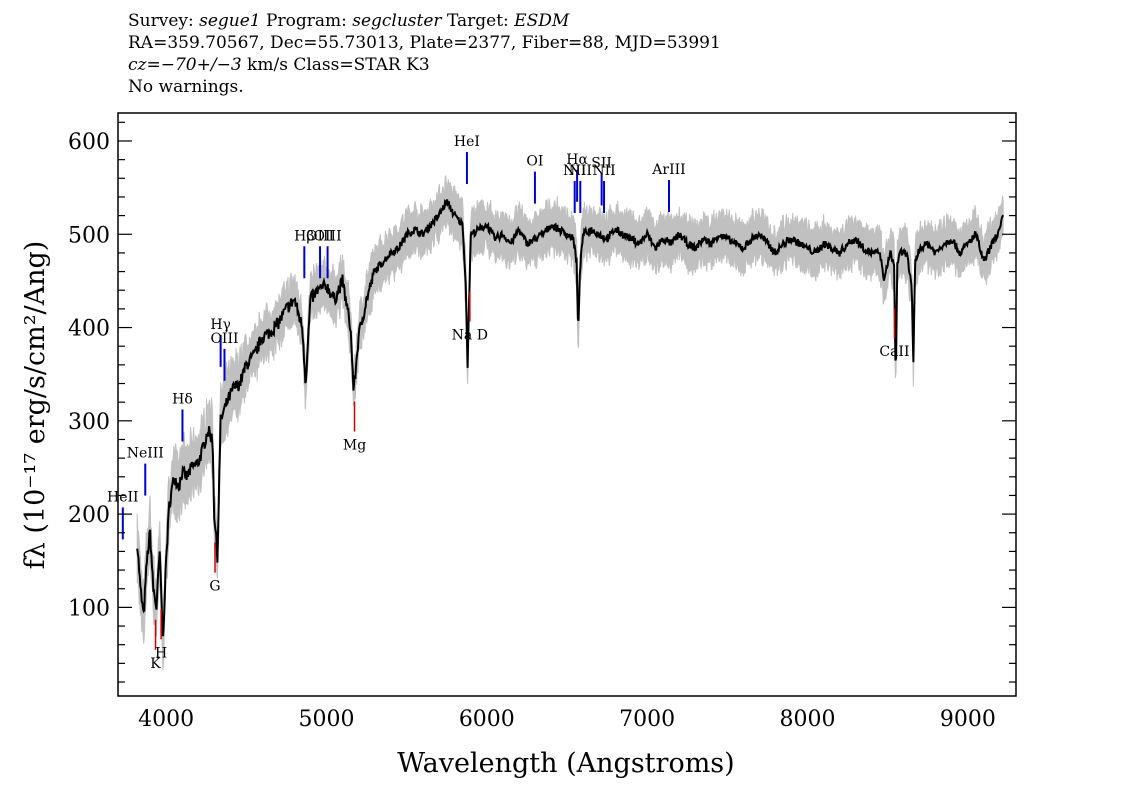 This screenshot has width=1134, height=810. Describe the element at coordinates (487, 719) in the screenshot. I see `x-tick-label: 6000` at that location.